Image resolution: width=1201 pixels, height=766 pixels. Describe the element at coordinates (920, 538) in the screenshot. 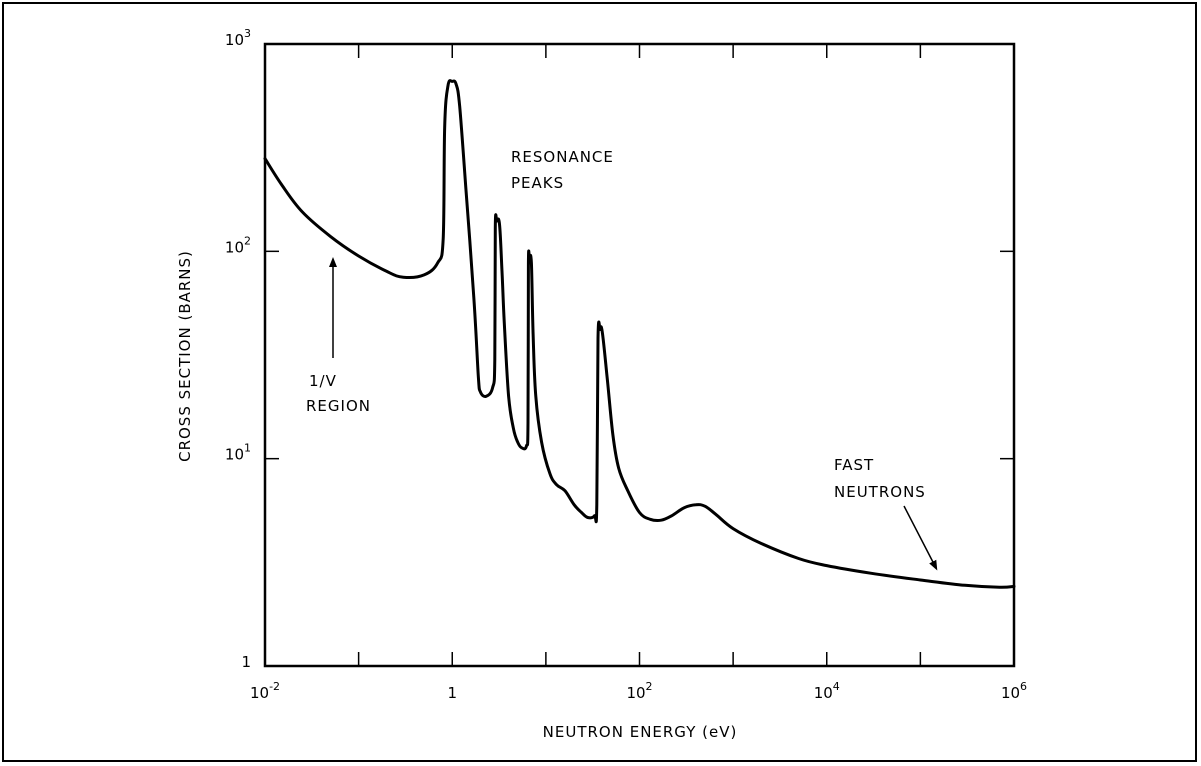

I see `arrow-fast-neutrons` at that location.